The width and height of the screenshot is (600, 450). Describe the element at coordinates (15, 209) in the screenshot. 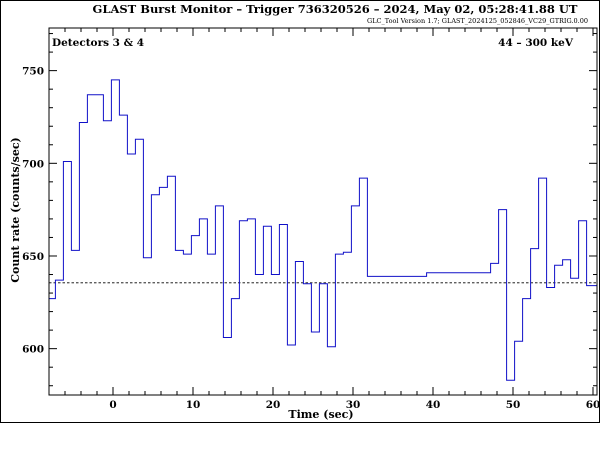

I see `y-axis-label: Count rate (counts/sec)` at that location.